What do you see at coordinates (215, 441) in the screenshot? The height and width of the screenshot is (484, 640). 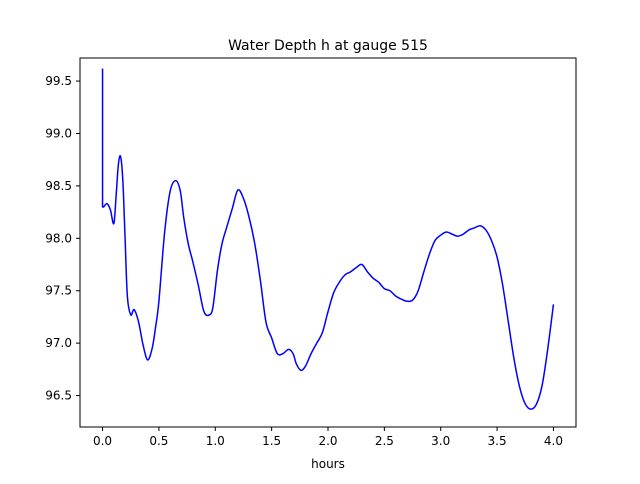 I see `x-tick-label: 1.0` at bounding box center [215, 441].